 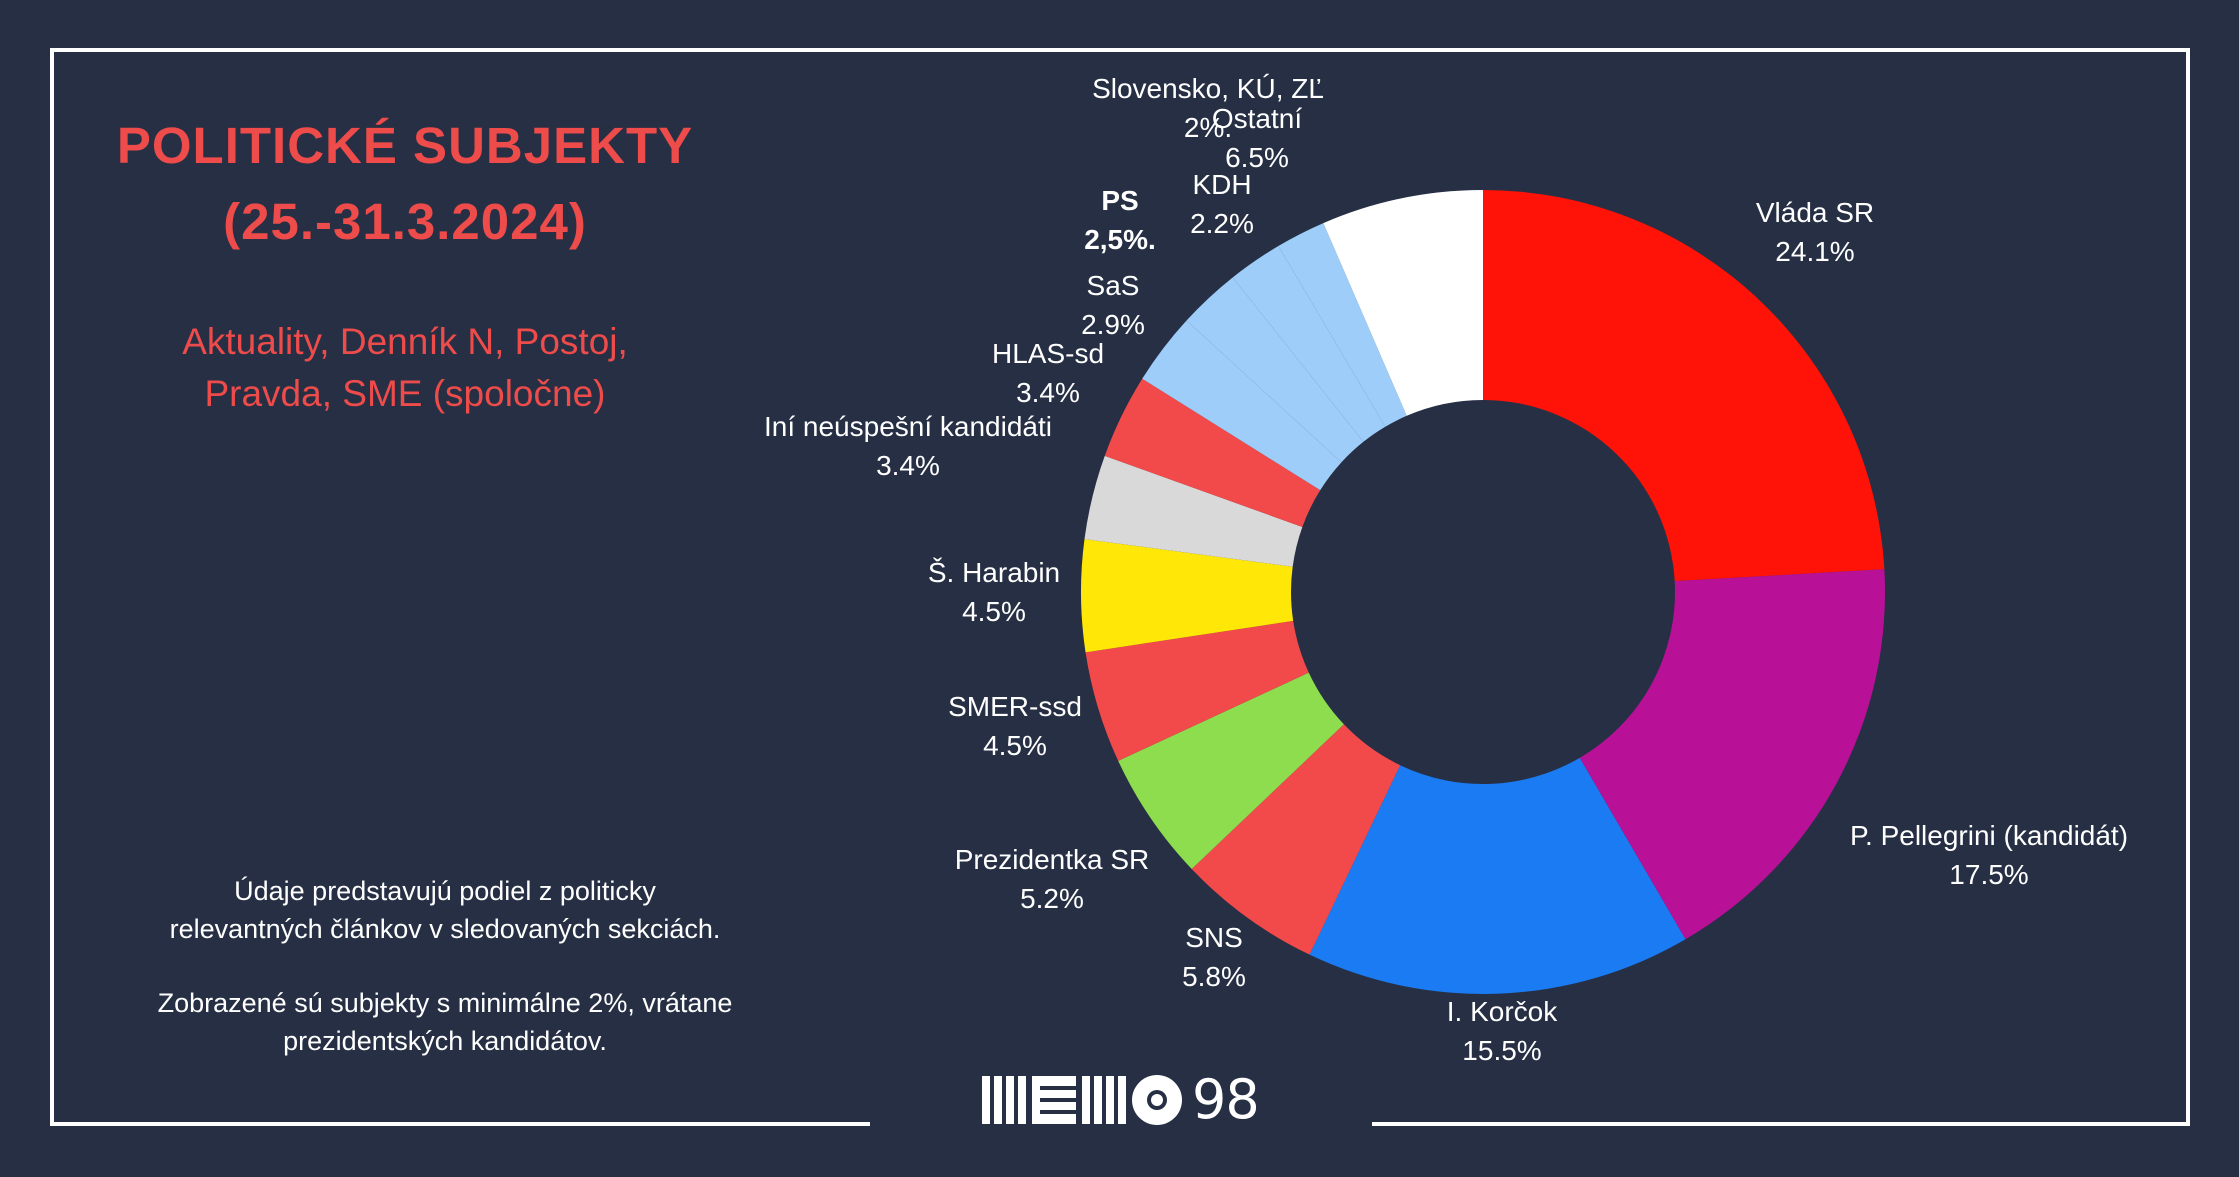 I want to click on label-name-ostatni: Ostatní, so click(x=1257, y=118).